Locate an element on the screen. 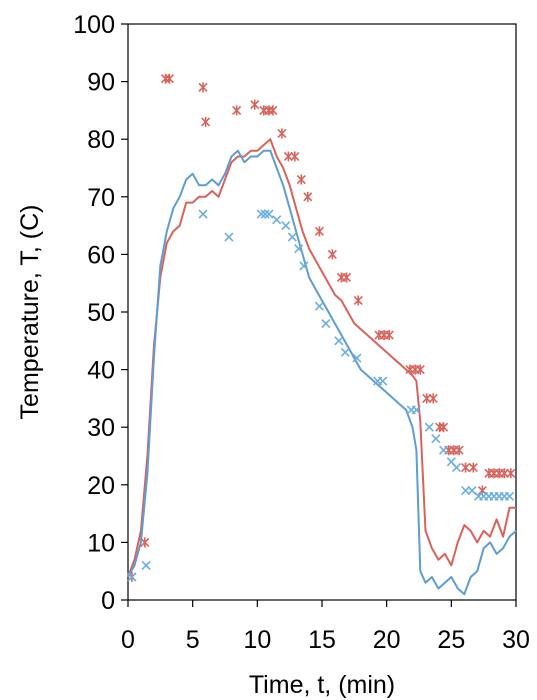 This screenshot has height=700, width=537. x-tick-label: 20 is located at coordinates (387, 640).